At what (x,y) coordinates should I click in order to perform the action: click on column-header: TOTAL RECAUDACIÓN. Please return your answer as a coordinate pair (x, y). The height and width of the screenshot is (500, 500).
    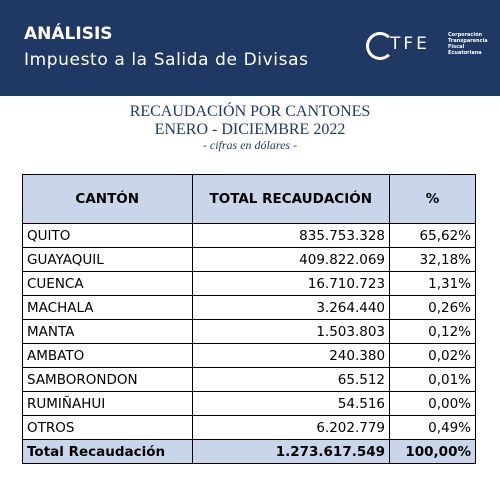
    Looking at the image, I should click on (291, 199).